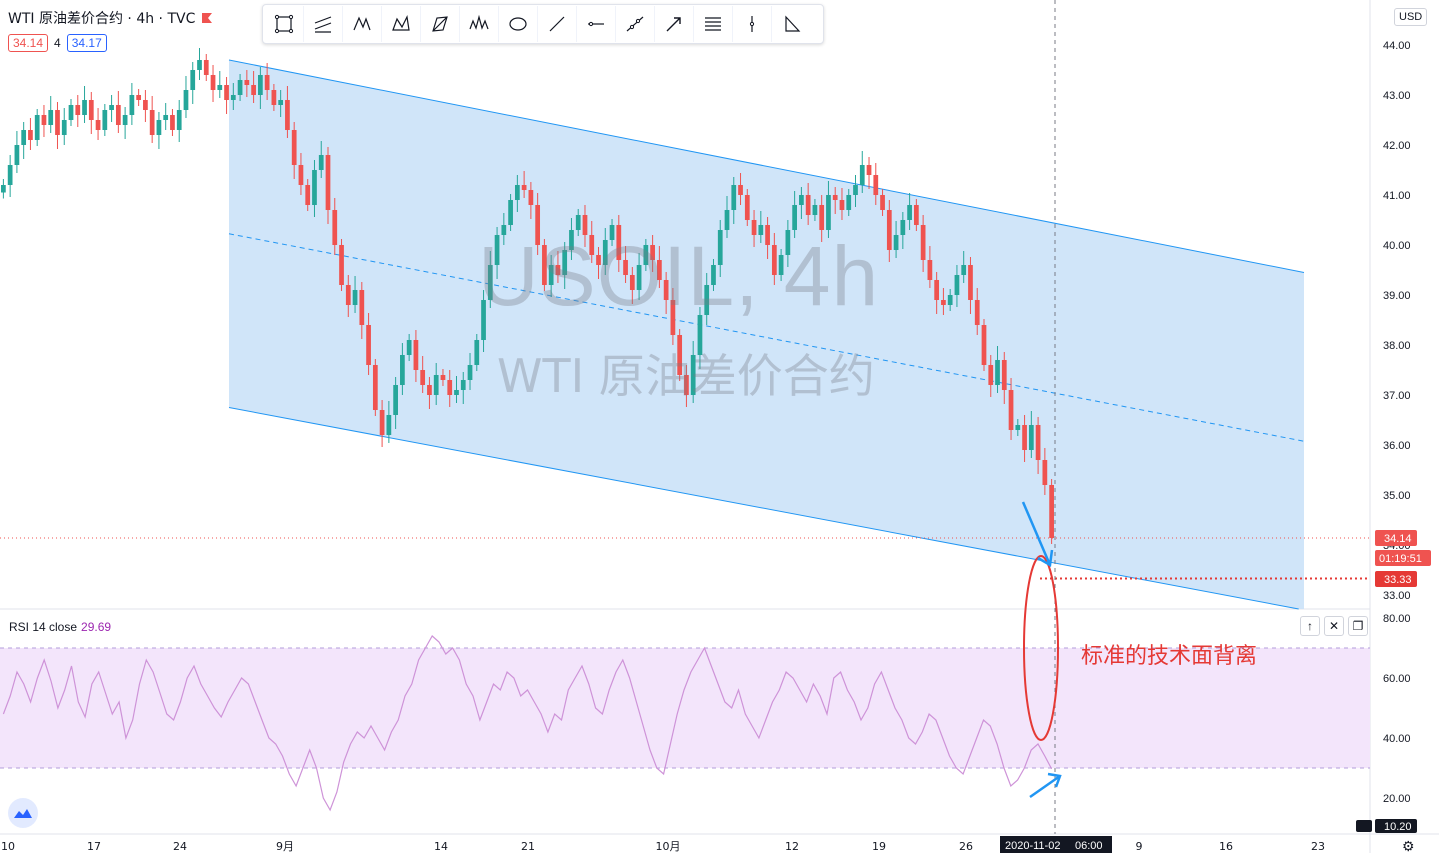 This screenshot has width=1439, height=853. What do you see at coordinates (752, 24) in the screenshot?
I see `vertical-line-tool-icon` at bounding box center [752, 24].